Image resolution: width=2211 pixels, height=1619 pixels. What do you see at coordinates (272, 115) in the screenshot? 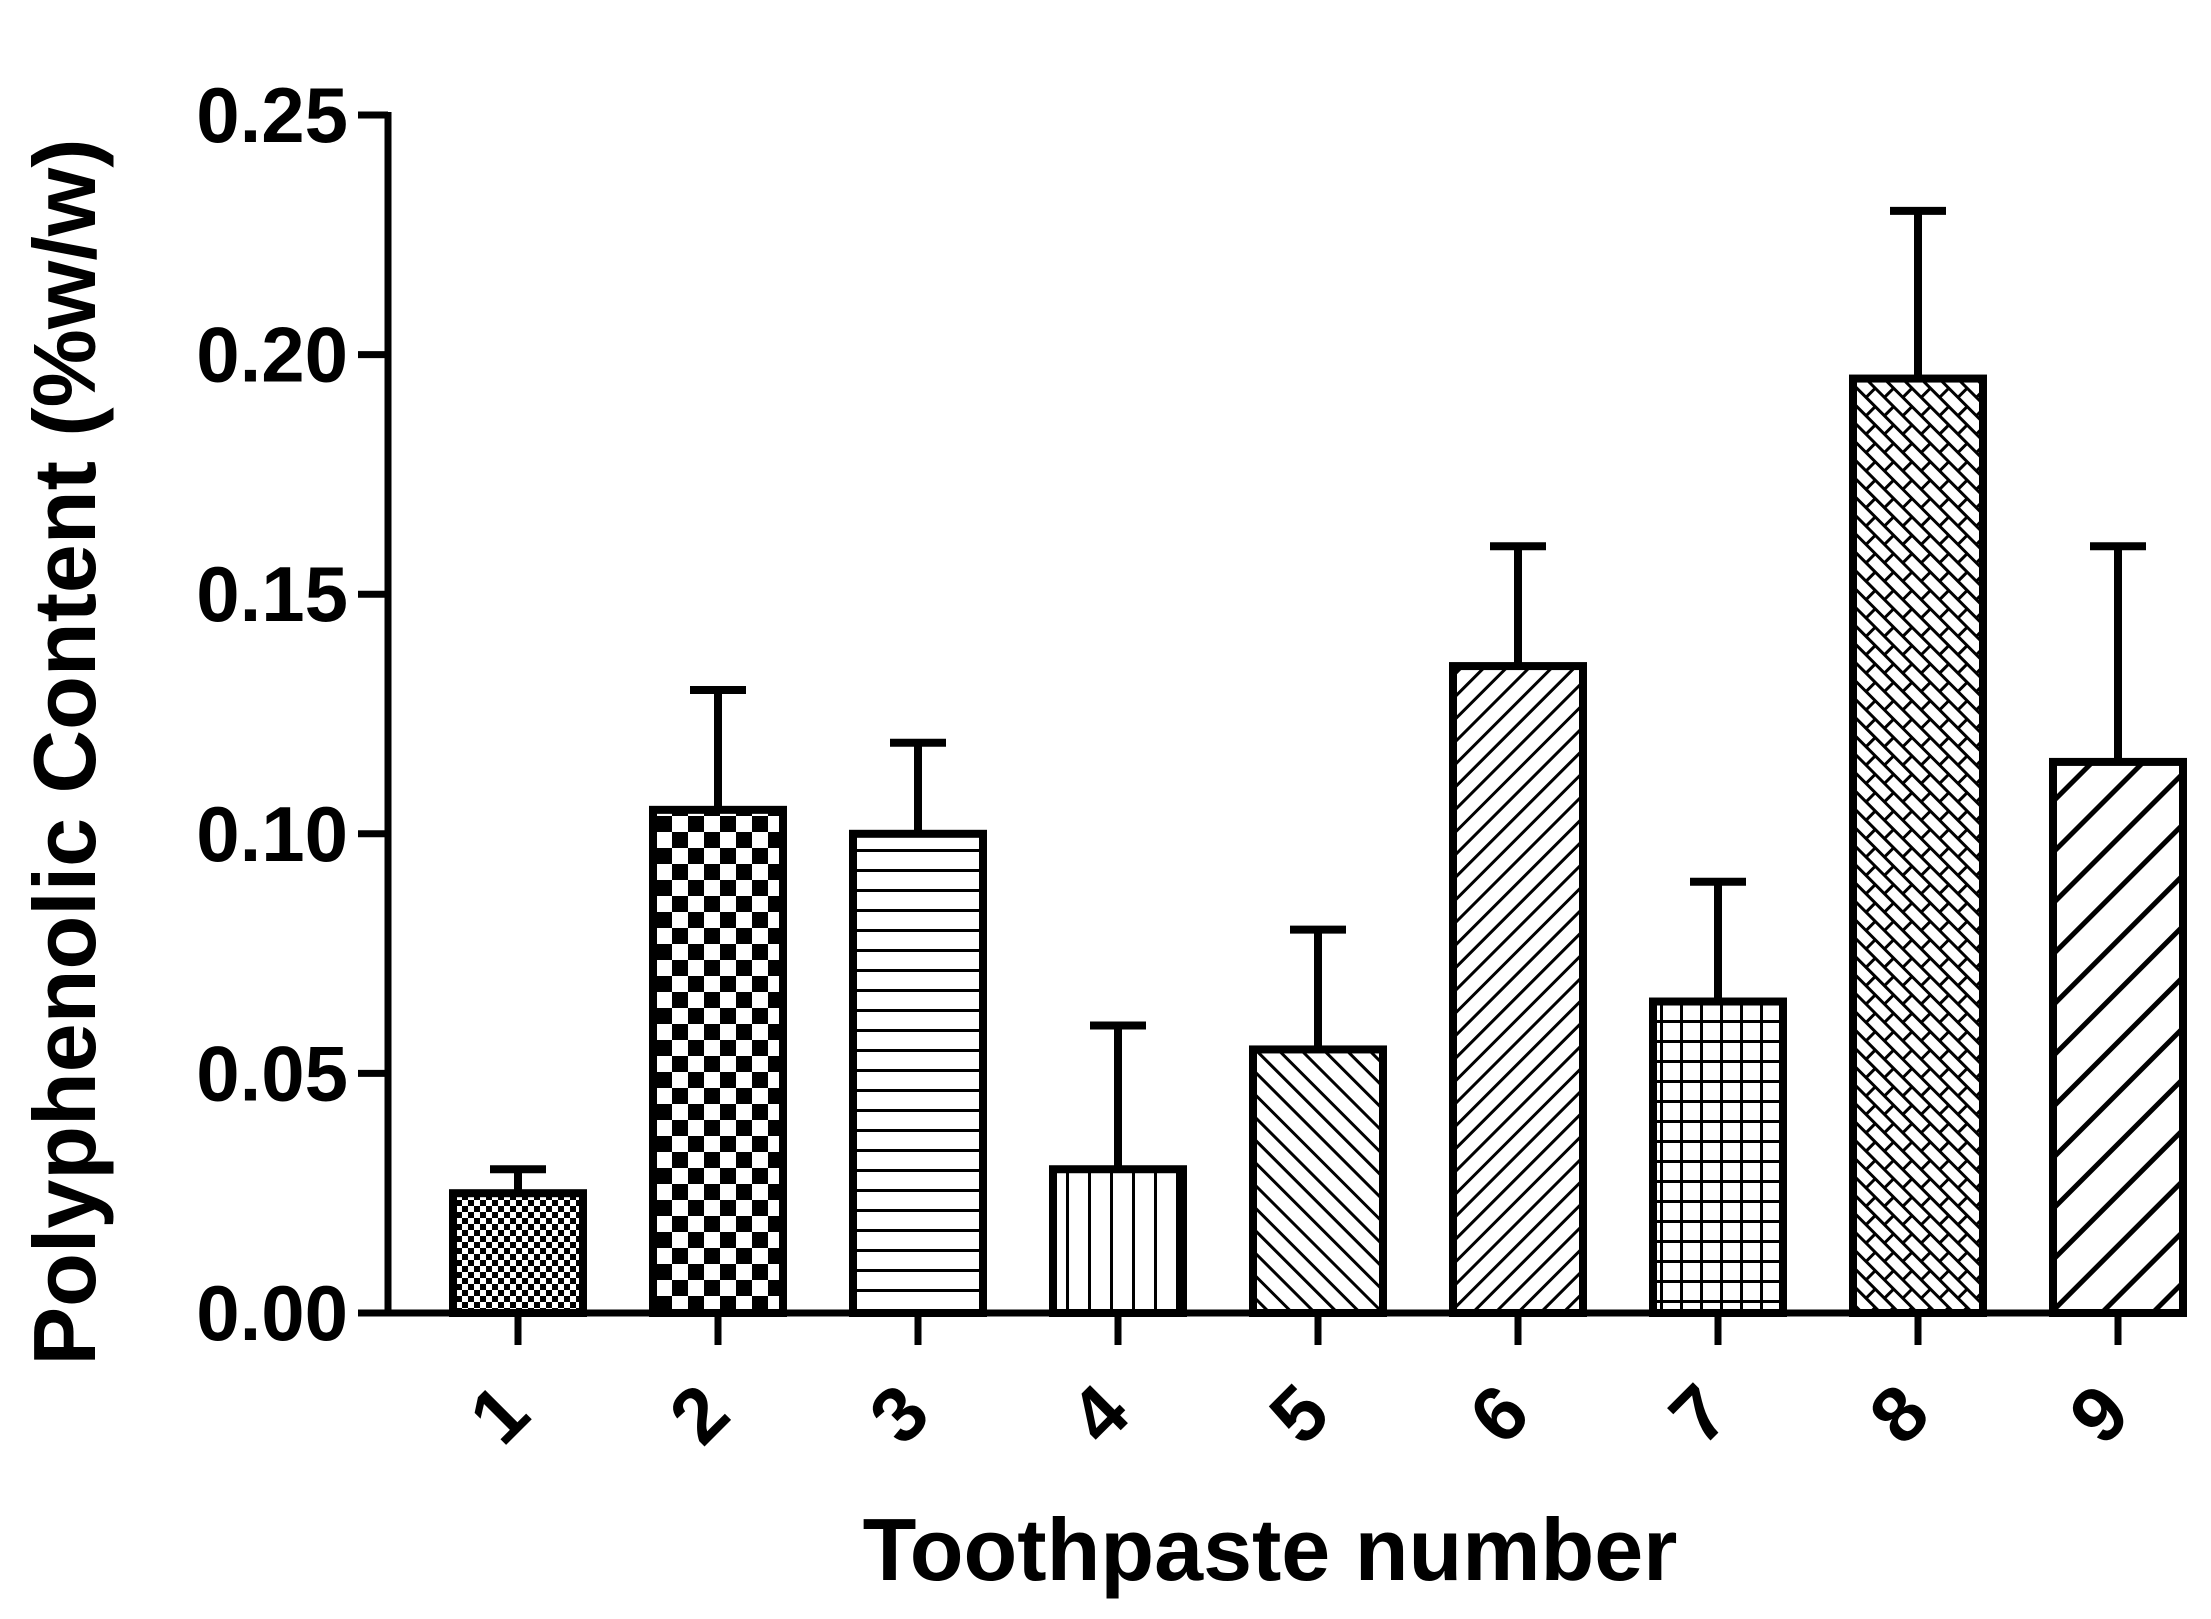
I see `y-tick-label: 0.25` at bounding box center [272, 115].